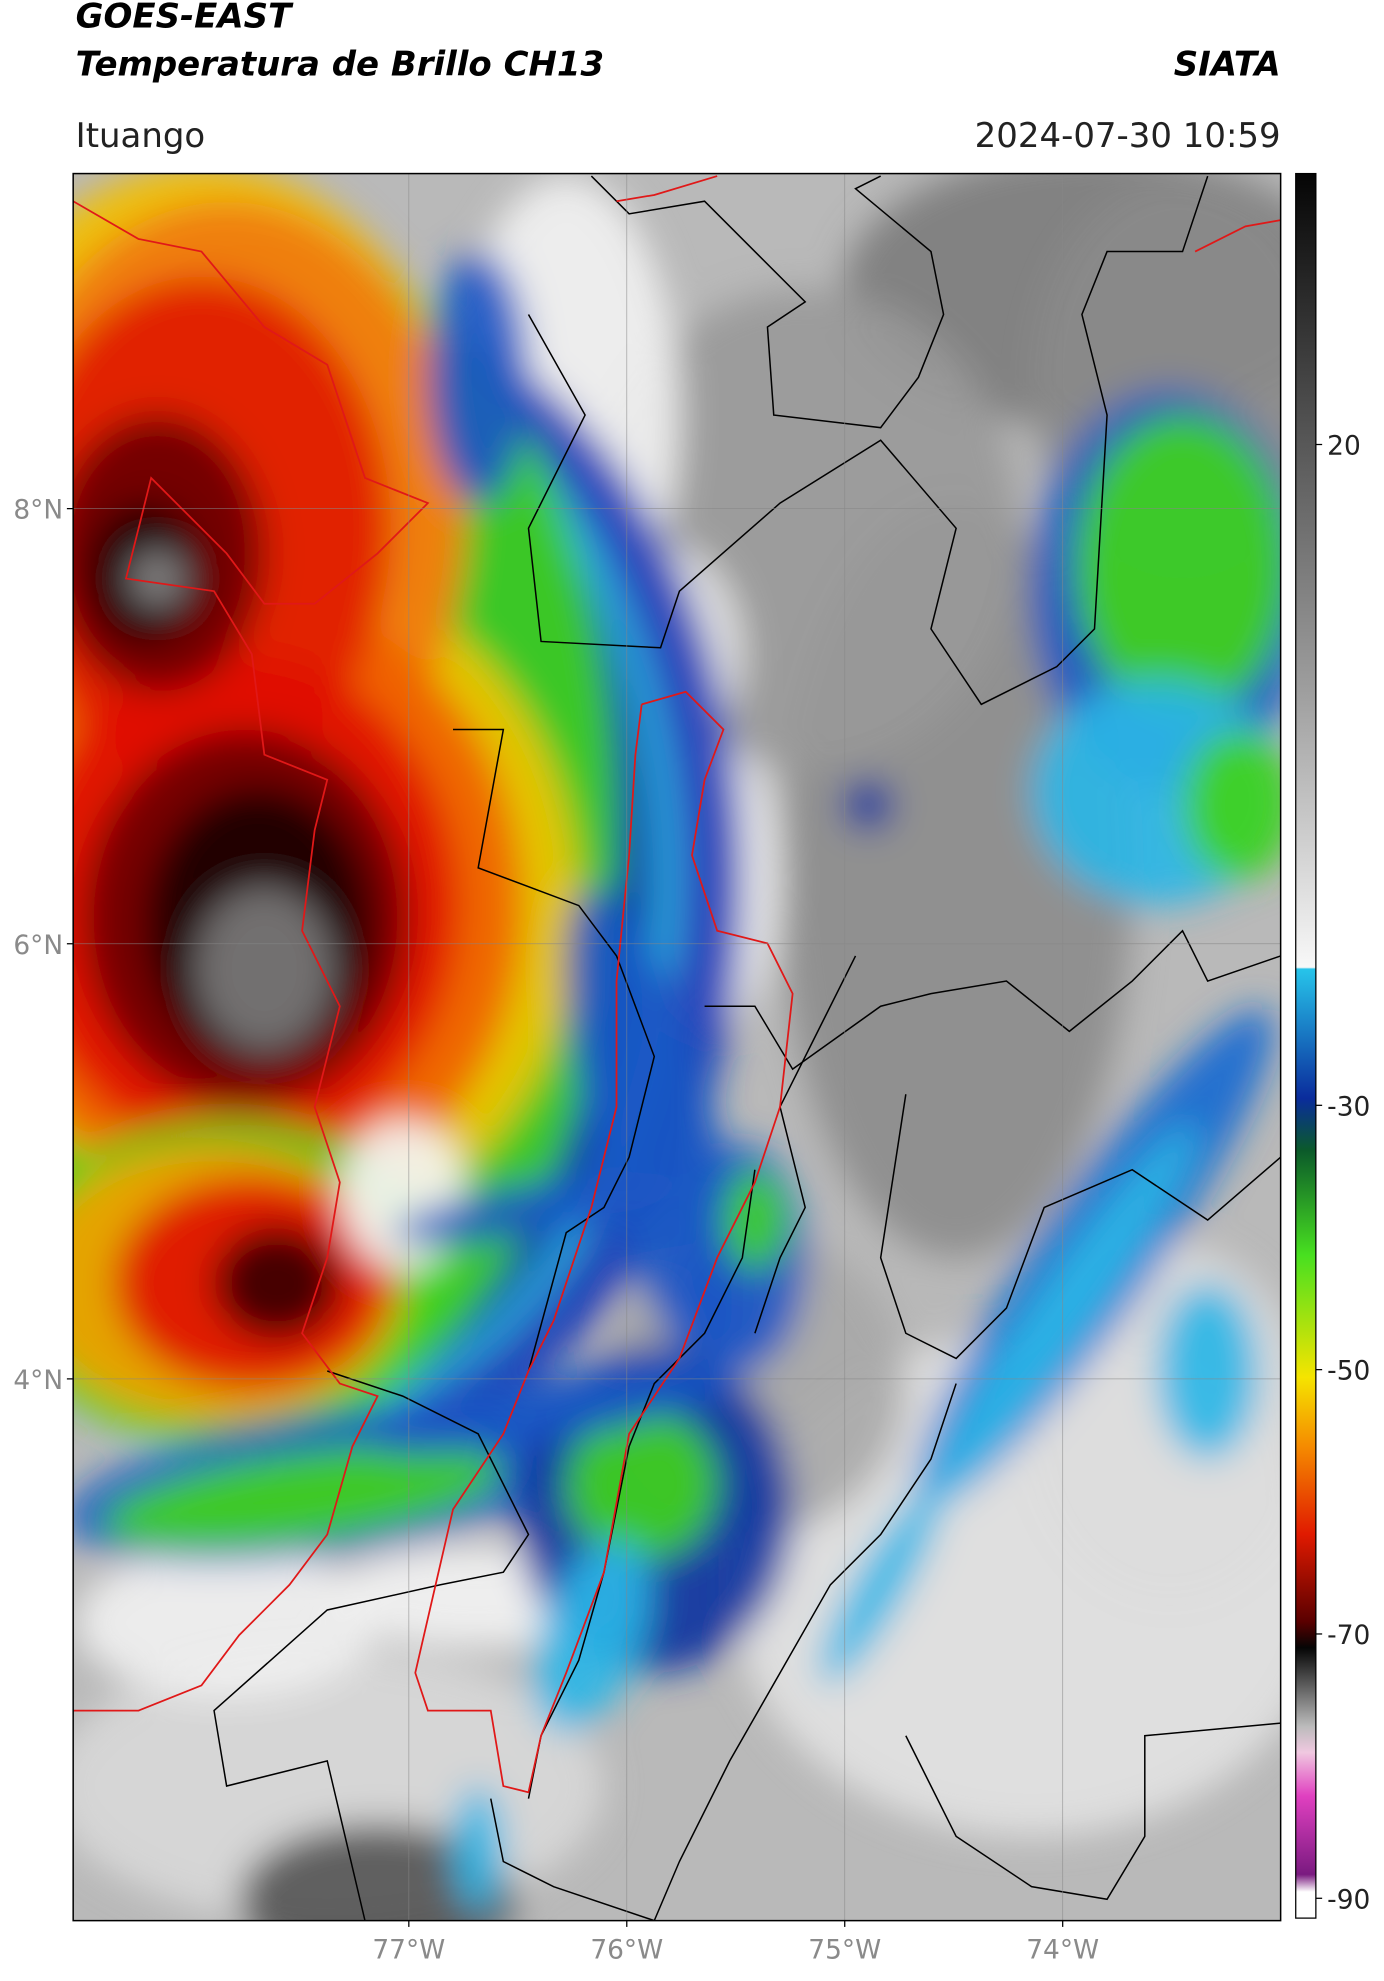  What do you see at coordinates (141, 136) in the screenshot?
I see `location: Ituango` at bounding box center [141, 136].